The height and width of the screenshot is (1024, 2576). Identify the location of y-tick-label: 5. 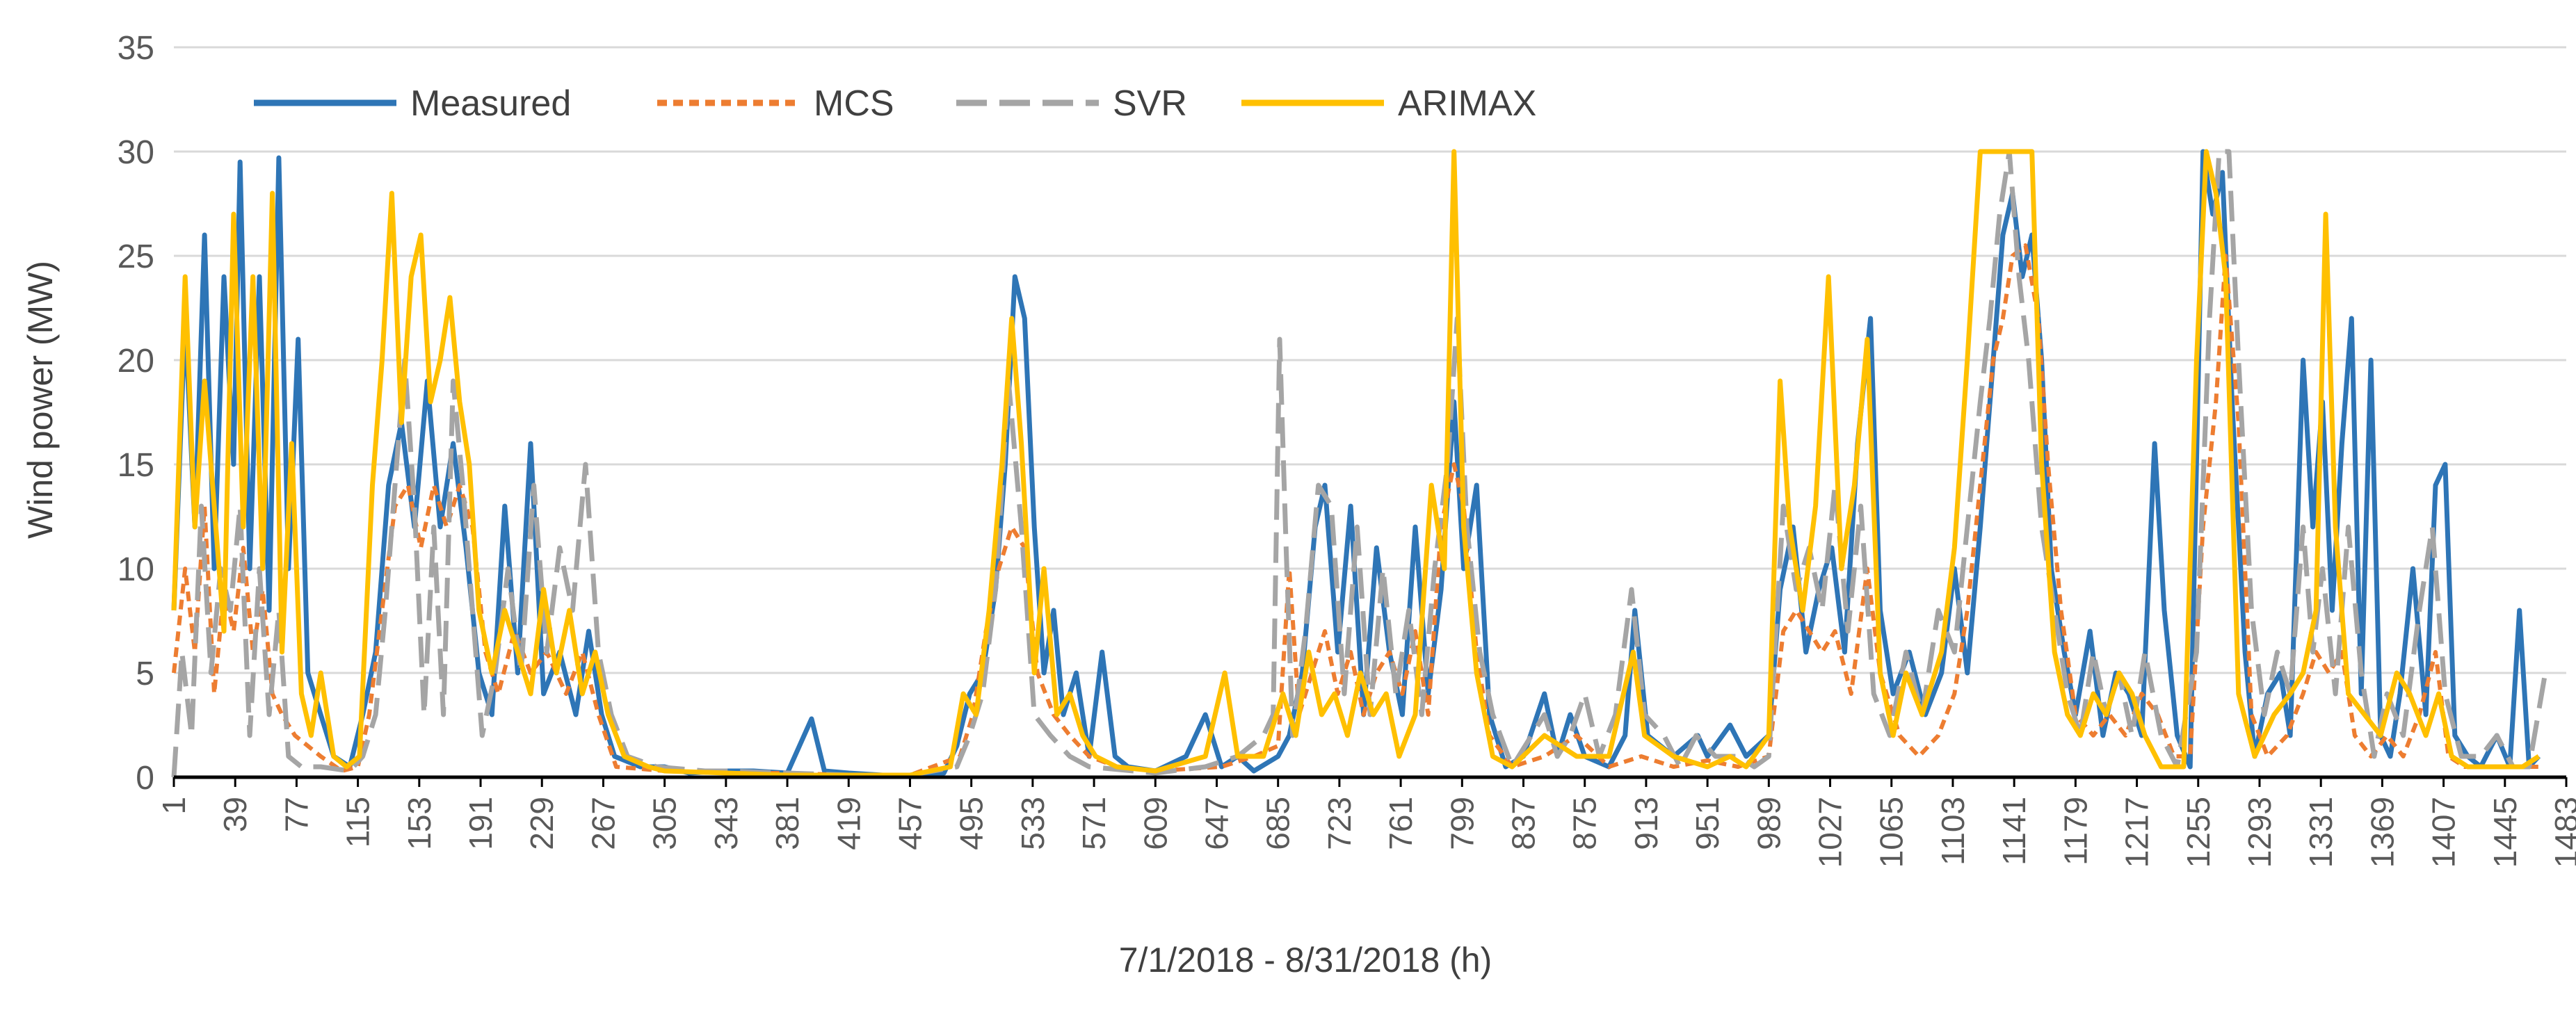
(145, 674).